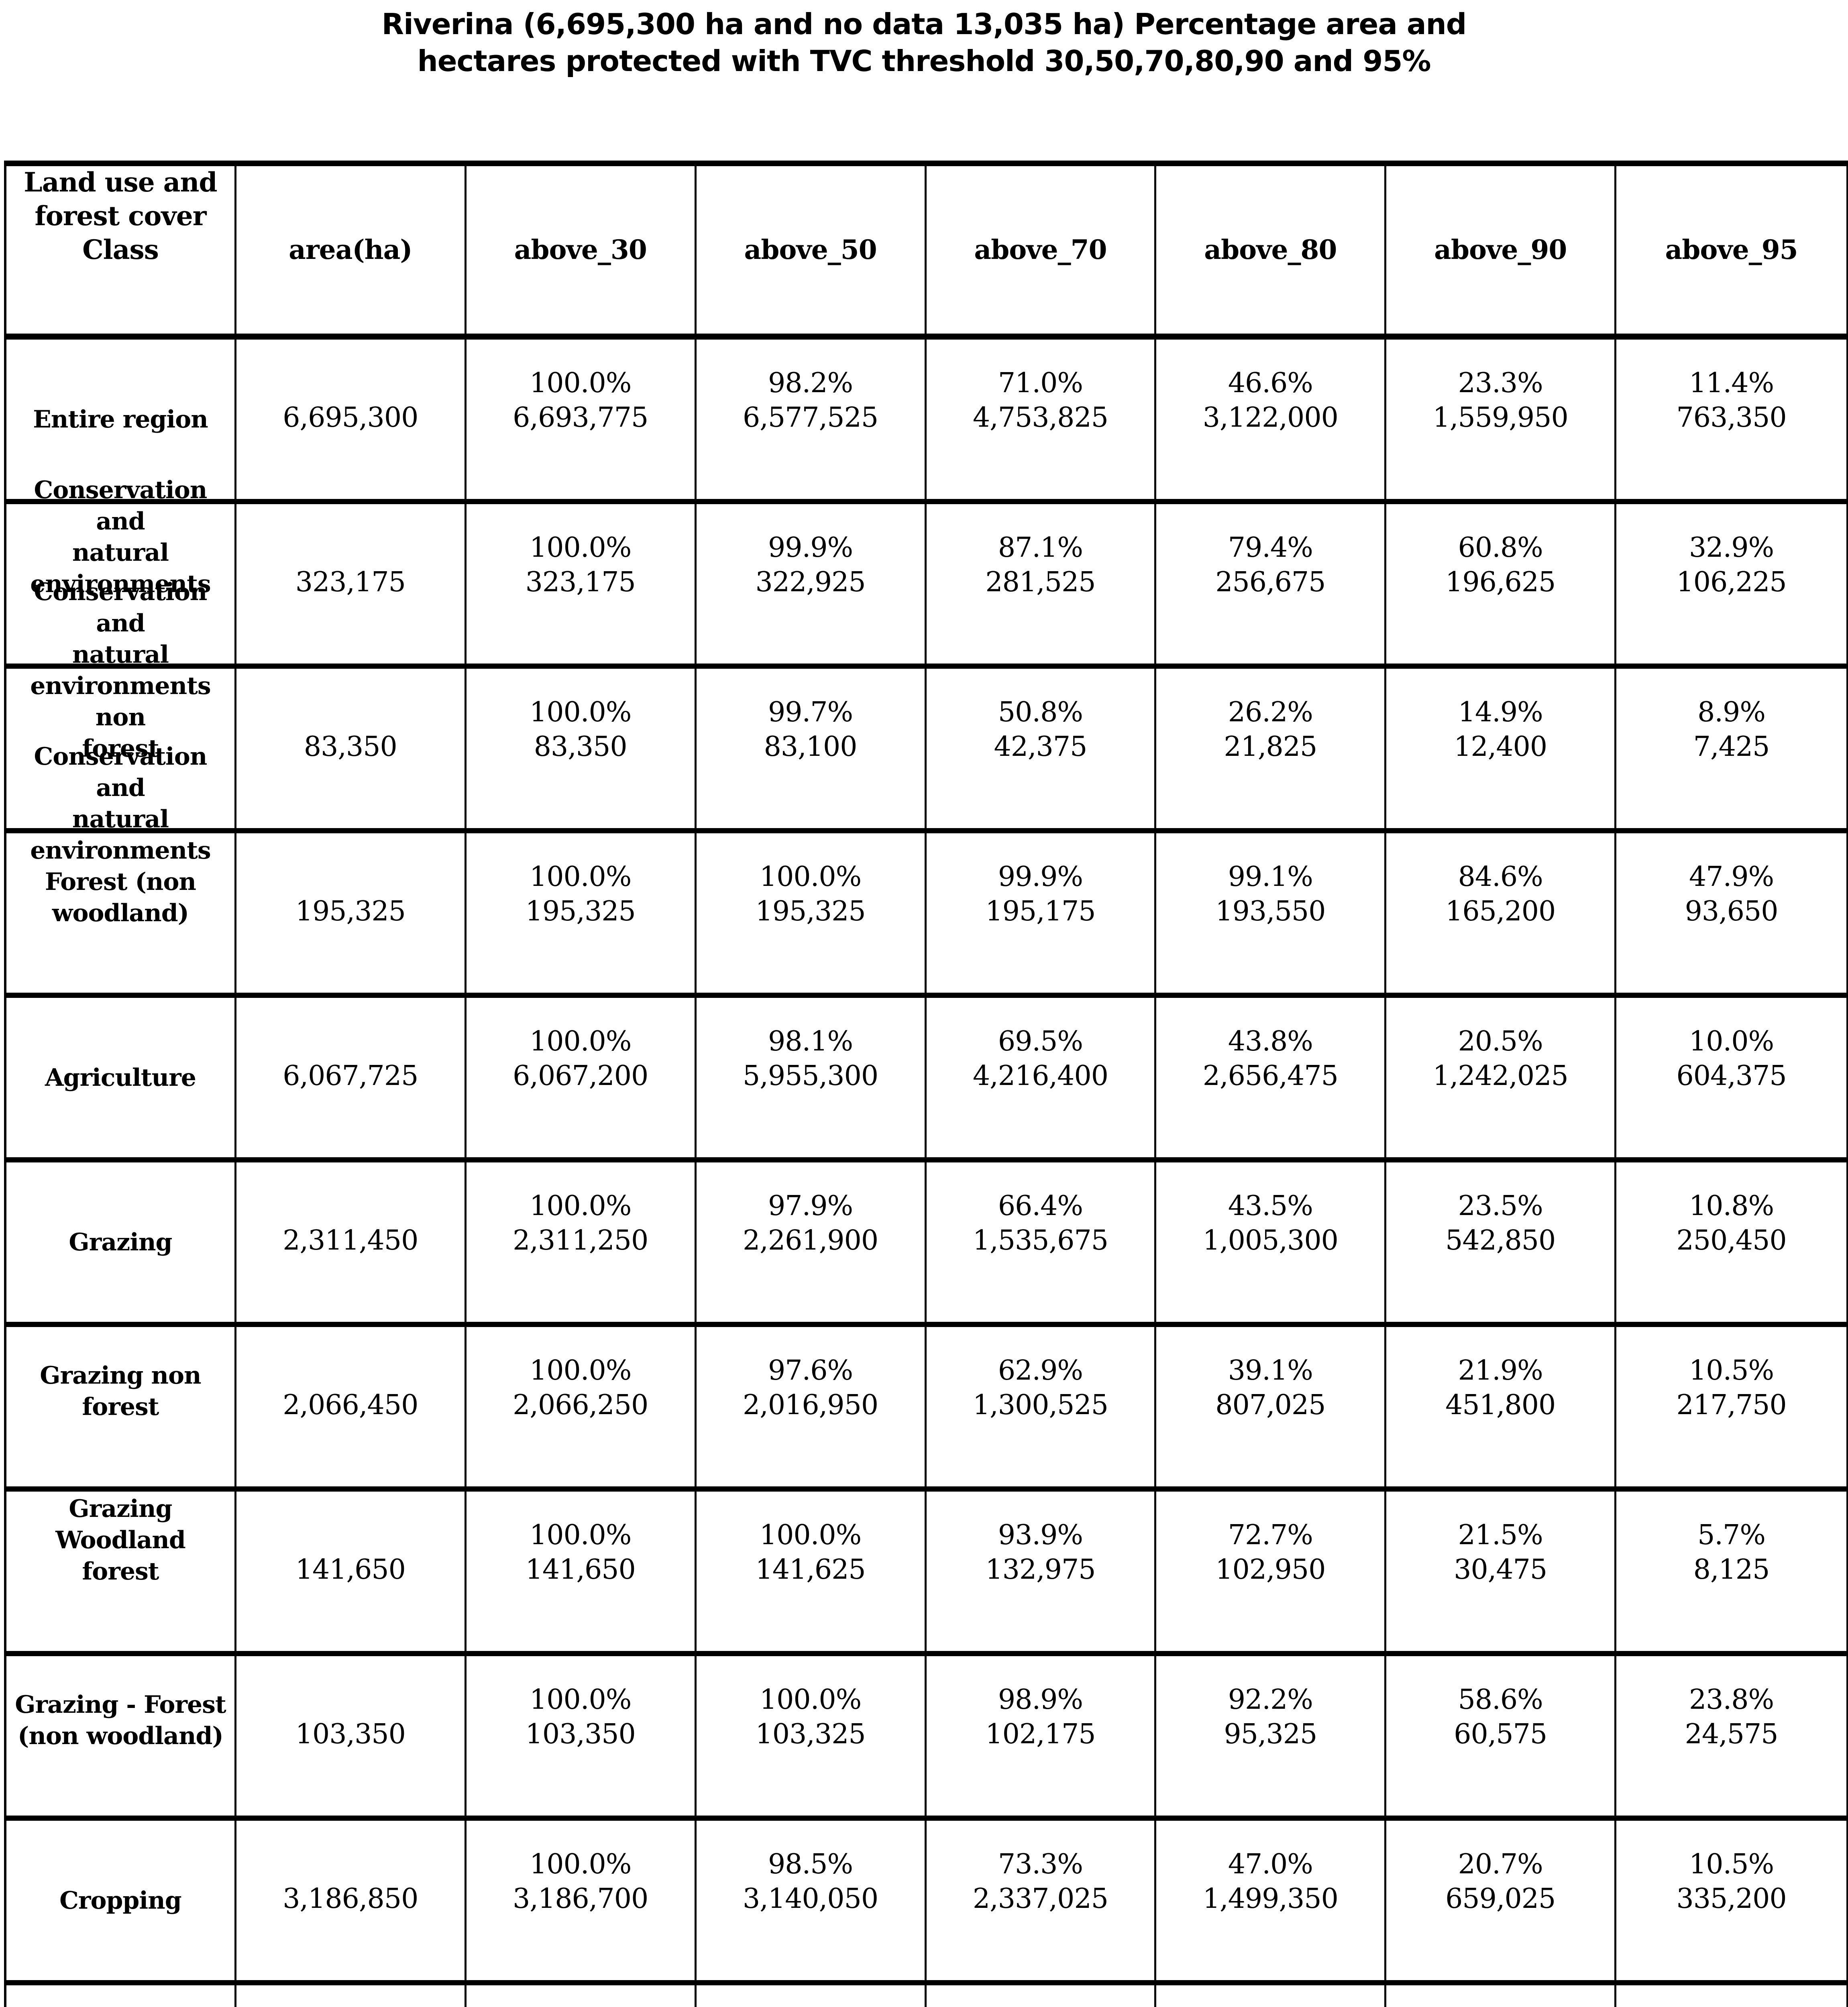 This screenshot has height=2007, width=1848. I want to click on land-use-class-cell: Grazing Woodland forest, so click(121, 1574).